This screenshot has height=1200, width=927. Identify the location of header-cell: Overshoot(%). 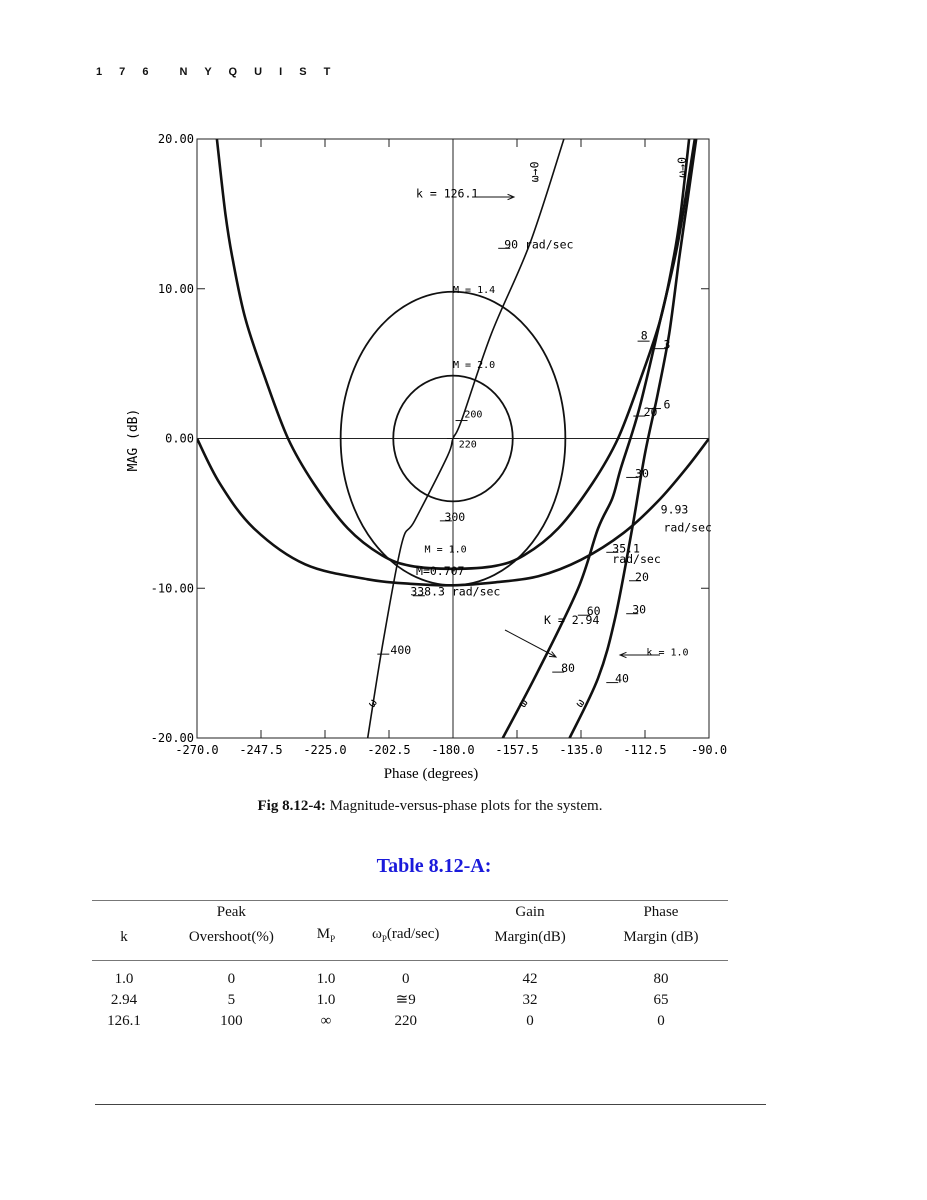
(231, 942).